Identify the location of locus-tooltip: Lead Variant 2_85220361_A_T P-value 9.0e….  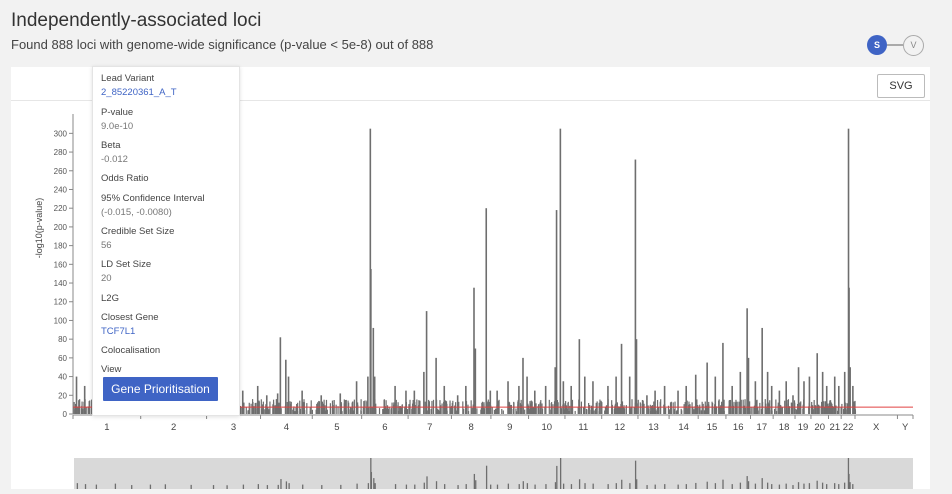
(166, 241).